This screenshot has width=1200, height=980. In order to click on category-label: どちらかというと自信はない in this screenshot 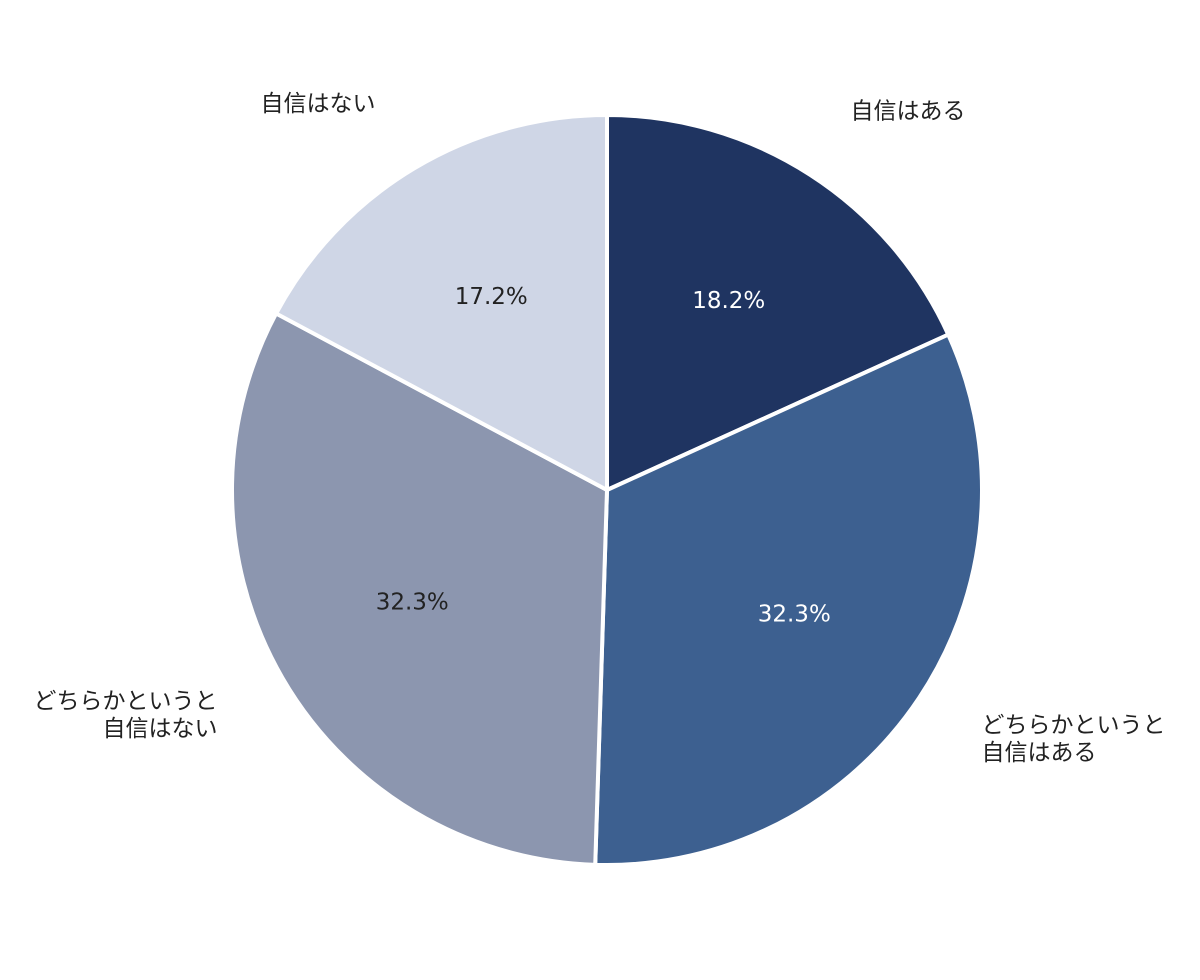, I will do `click(126, 715)`.